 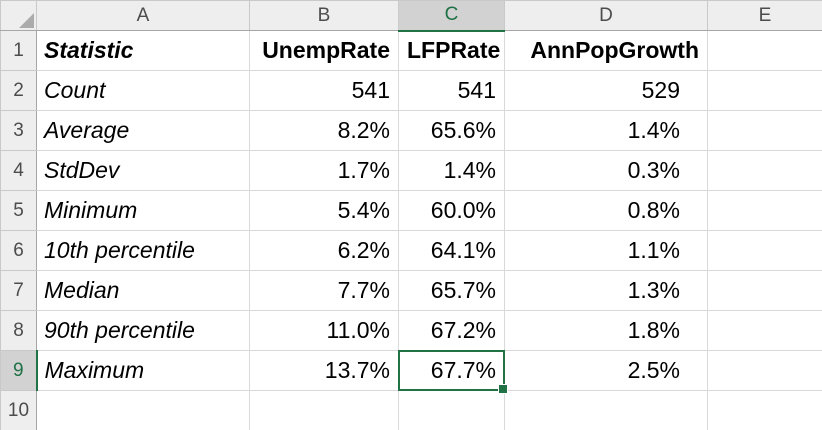 What do you see at coordinates (606, 90) in the screenshot?
I see `cell-D2: 529` at bounding box center [606, 90].